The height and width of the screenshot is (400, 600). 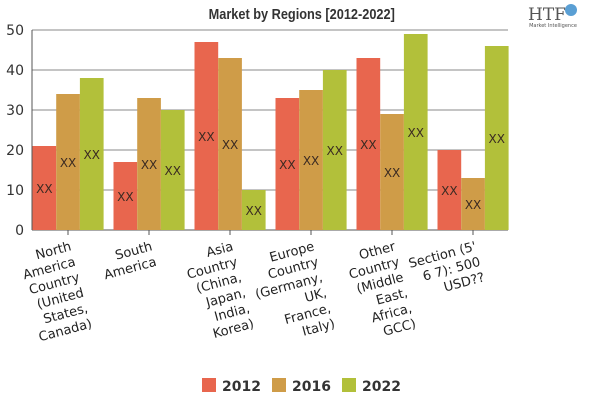 What do you see at coordinates (15, 31) in the screenshot?
I see `y-tick-label: 50` at bounding box center [15, 31].